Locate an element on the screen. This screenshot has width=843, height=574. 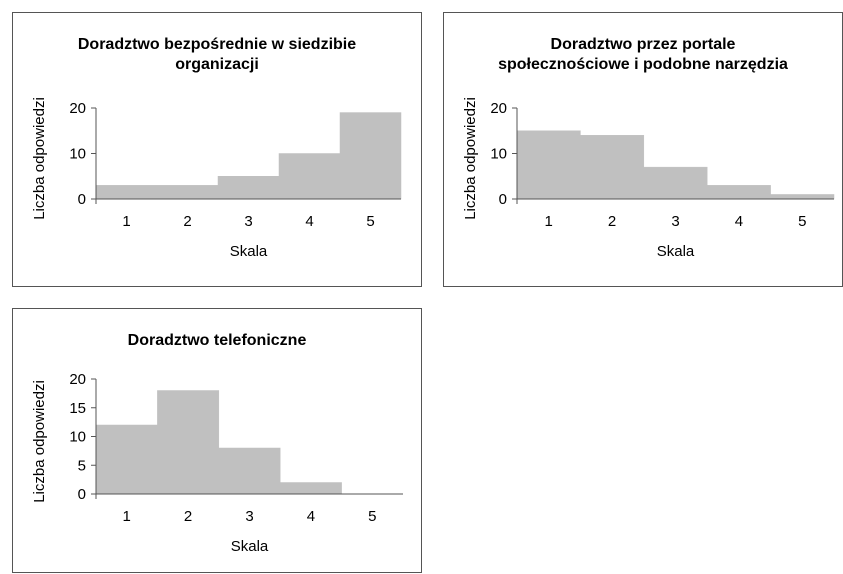
y-tick-label: 5 is located at coordinates (82, 465).